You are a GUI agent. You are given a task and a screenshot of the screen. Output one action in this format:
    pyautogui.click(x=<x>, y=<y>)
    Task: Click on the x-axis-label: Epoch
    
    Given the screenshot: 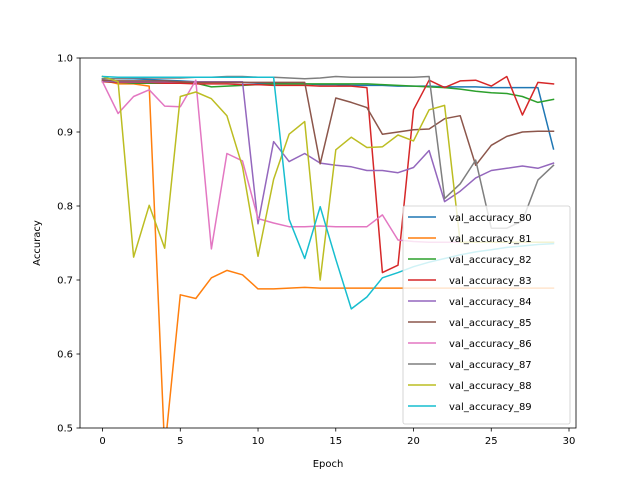 What is the action you would take?
    pyautogui.click(x=328, y=464)
    